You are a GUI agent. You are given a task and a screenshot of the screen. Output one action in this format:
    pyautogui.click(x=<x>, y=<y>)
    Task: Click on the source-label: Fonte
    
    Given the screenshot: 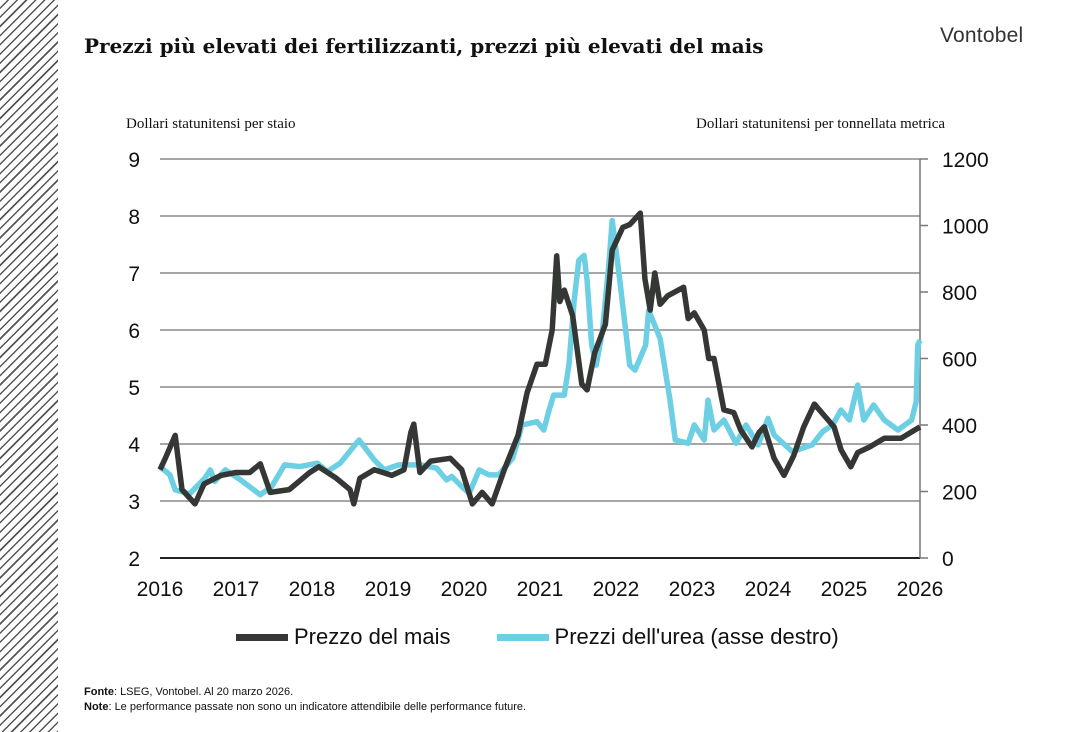 What is the action you would take?
    pyautogui.click(x=99, y=692)
    